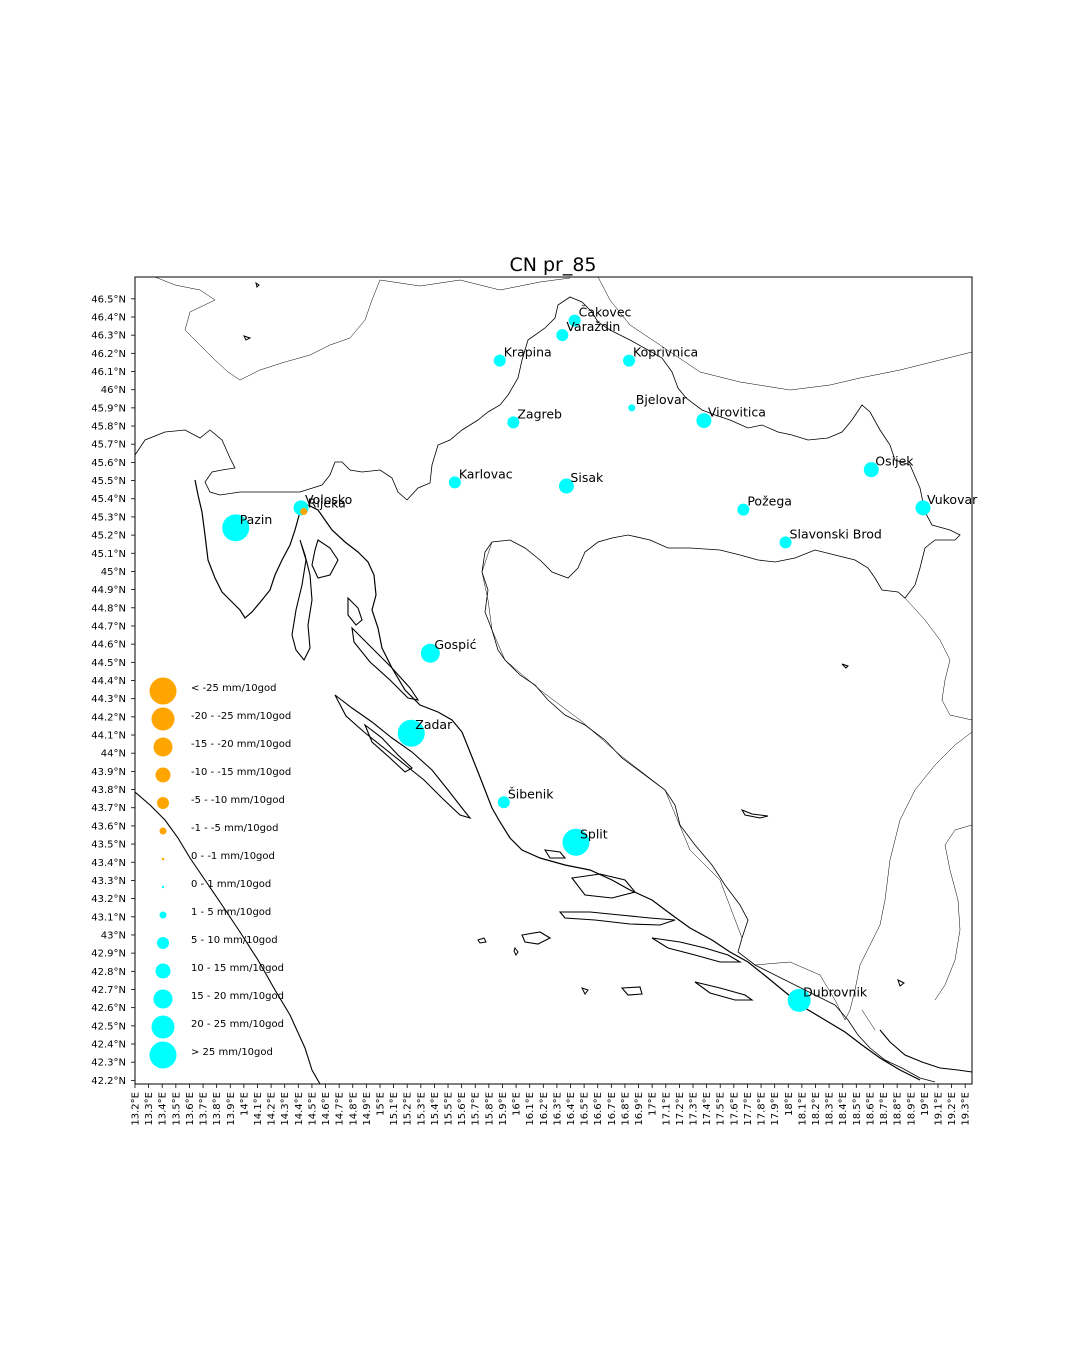 This screenshot has width=1080, height=1368. I want to click on lat-tick-label: 46.3°N, so click(108, 336).